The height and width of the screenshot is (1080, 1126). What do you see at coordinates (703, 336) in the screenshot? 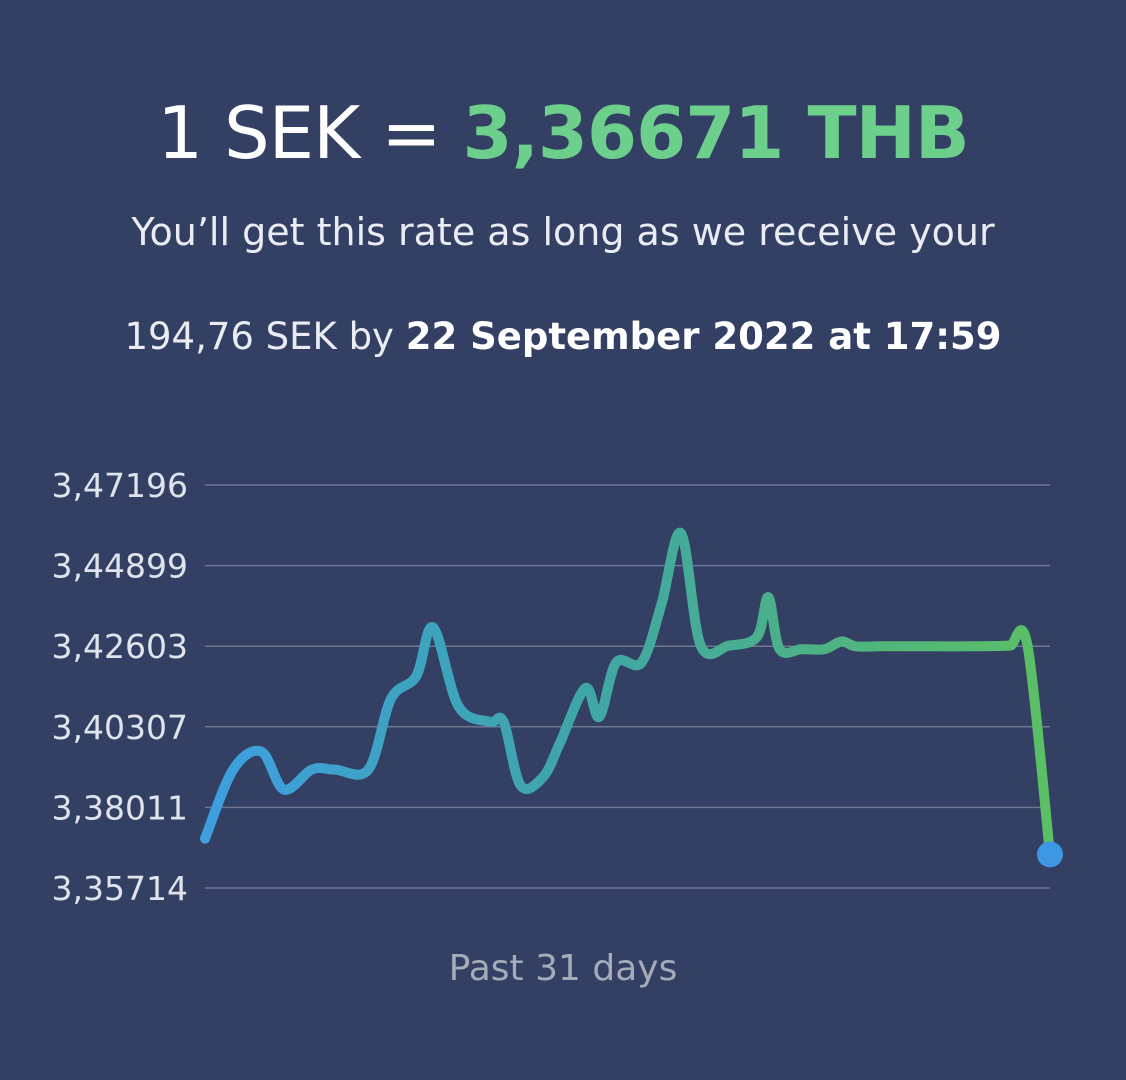
I see `info-deadline: 22 September 2022 at 17:59` at bounding box center [703, 336].